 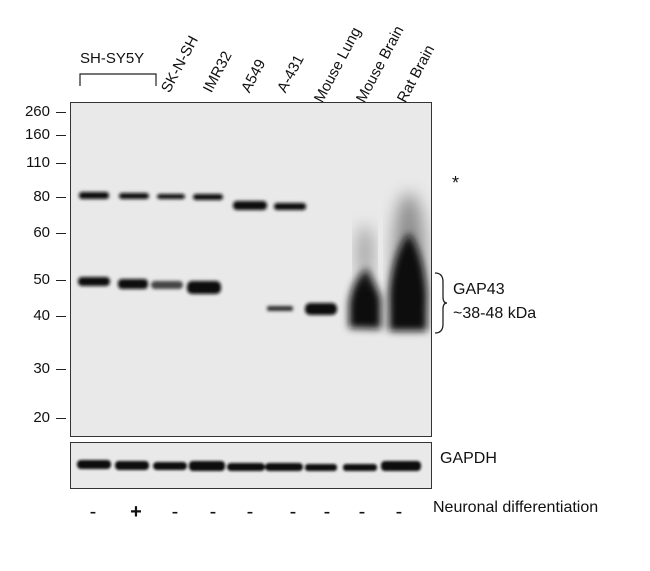 I want to click on marker-60: 60, so click(x=41, y=232).